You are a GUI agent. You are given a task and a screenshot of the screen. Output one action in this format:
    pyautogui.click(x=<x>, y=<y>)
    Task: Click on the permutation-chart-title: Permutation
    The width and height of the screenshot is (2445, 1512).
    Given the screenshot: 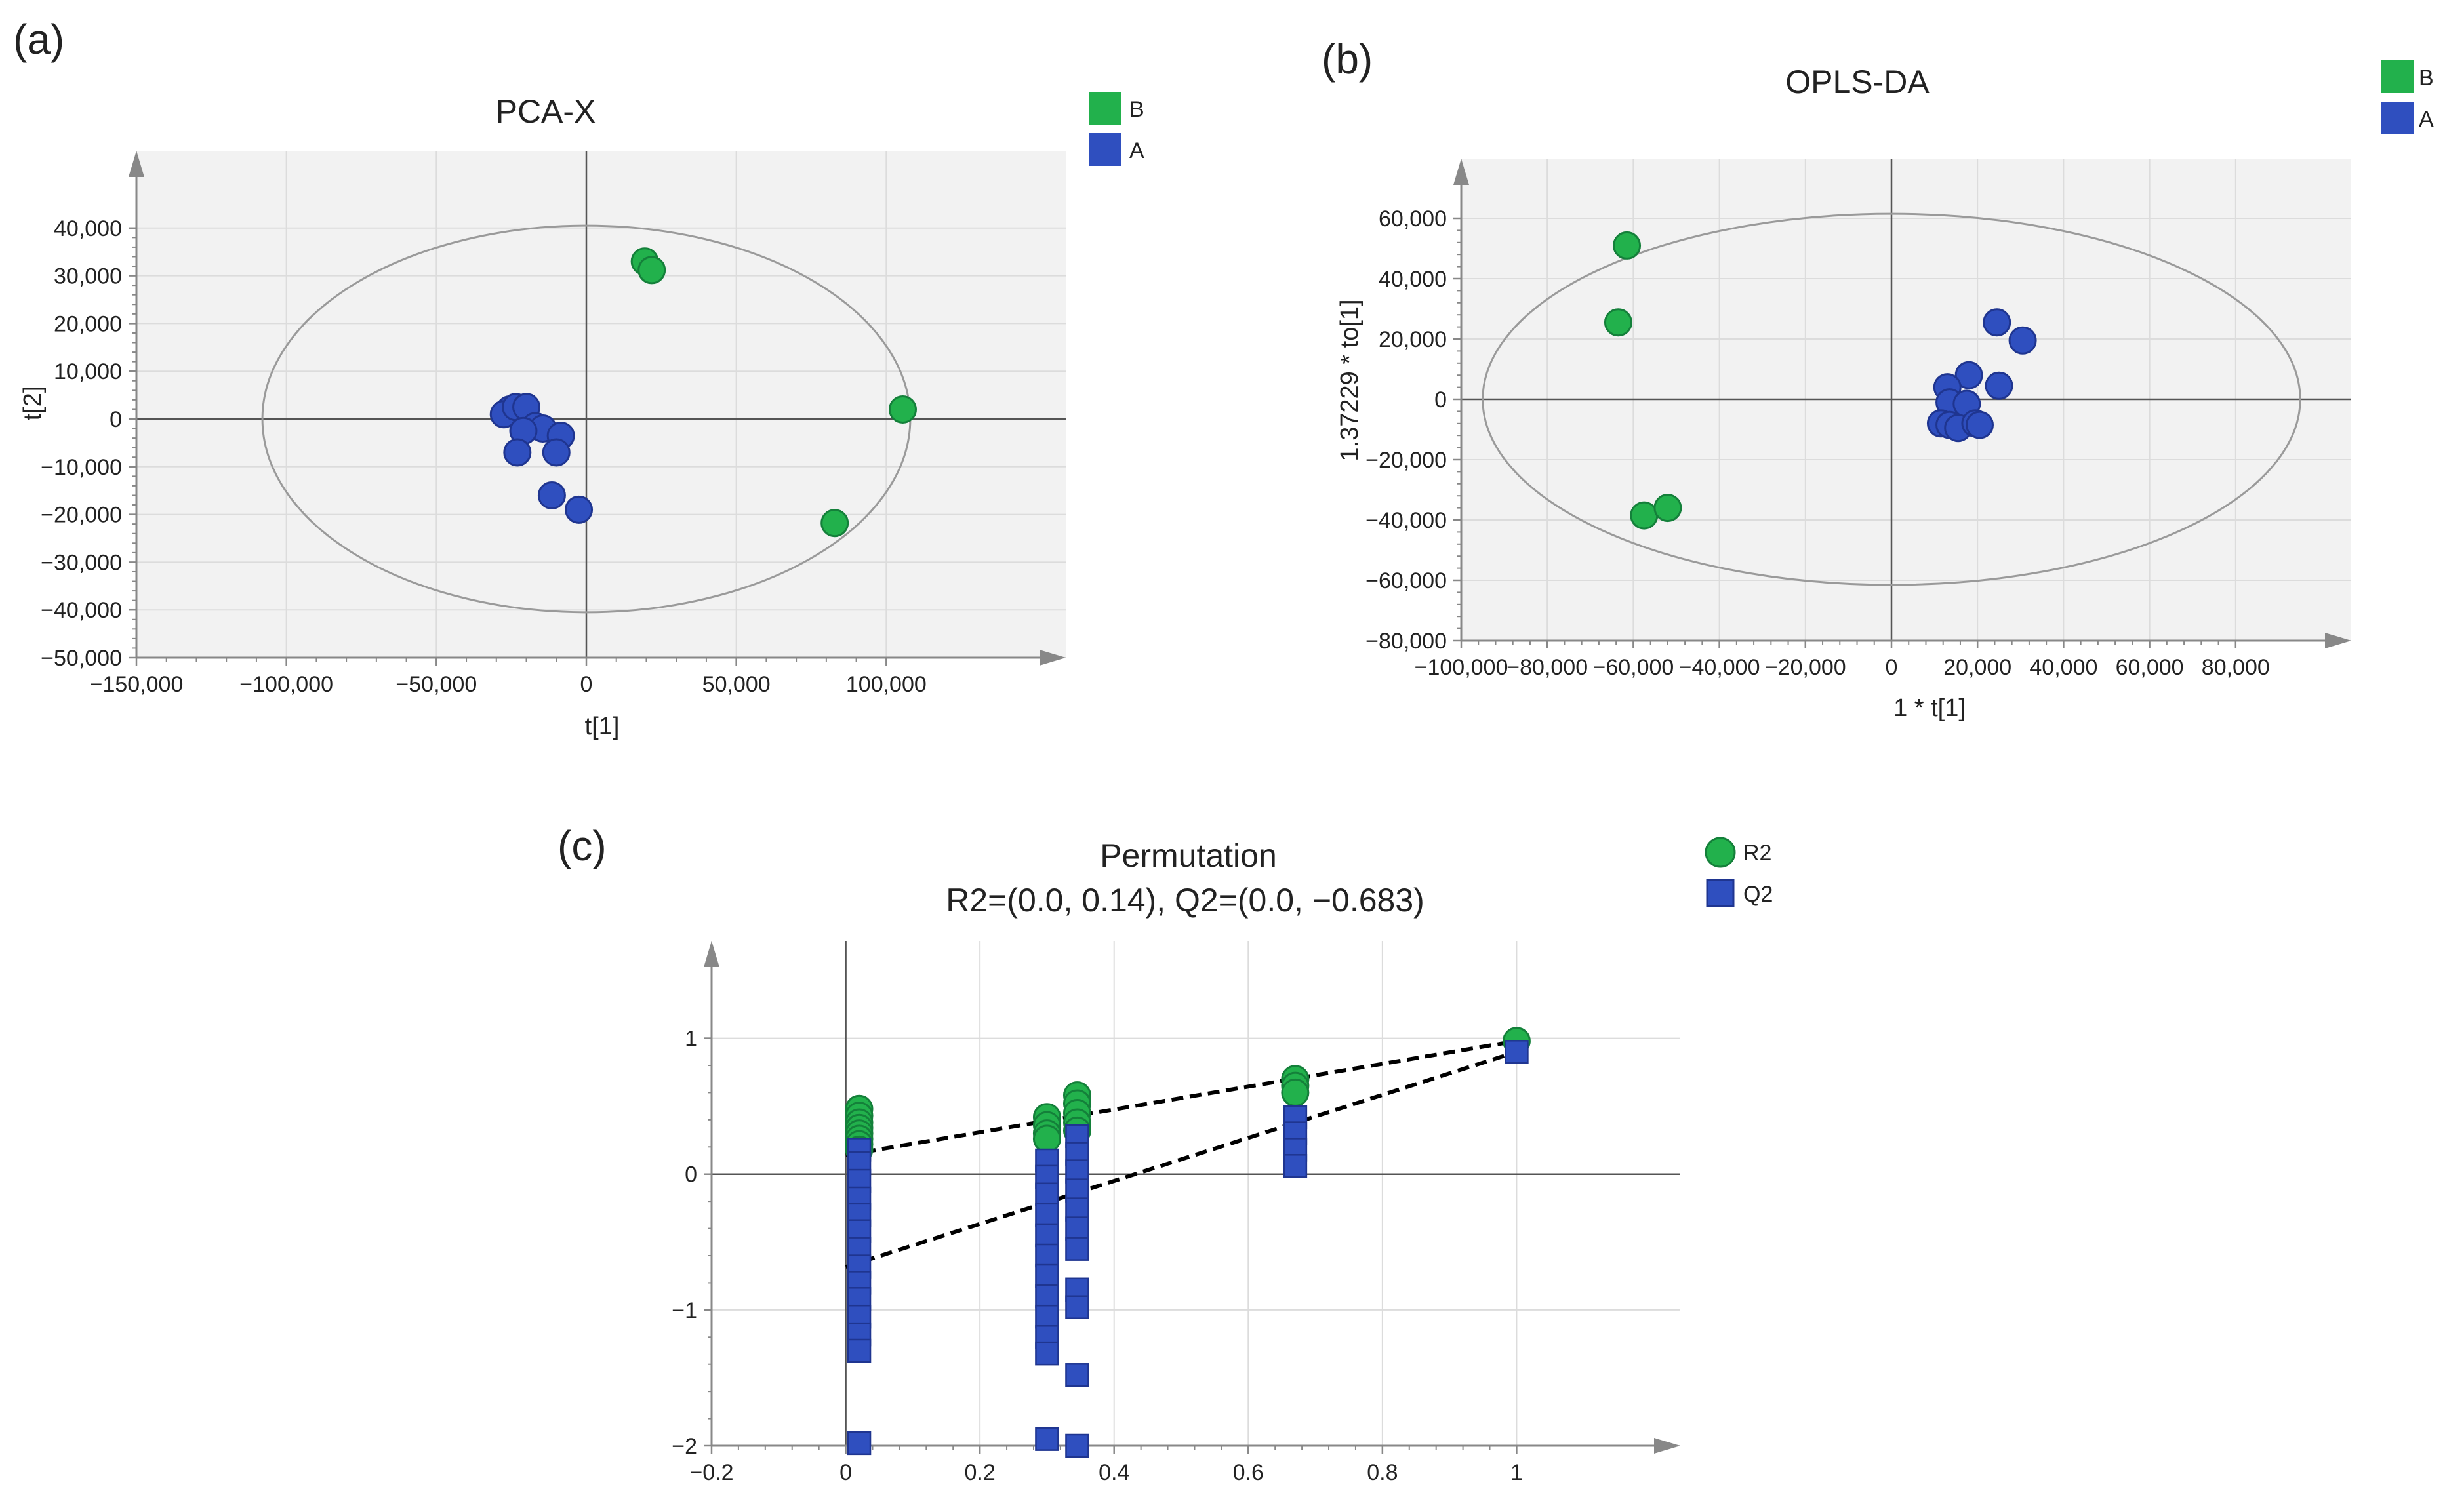 What is the action you would take?
    pyautogui.click(x=1188, y=855)
    